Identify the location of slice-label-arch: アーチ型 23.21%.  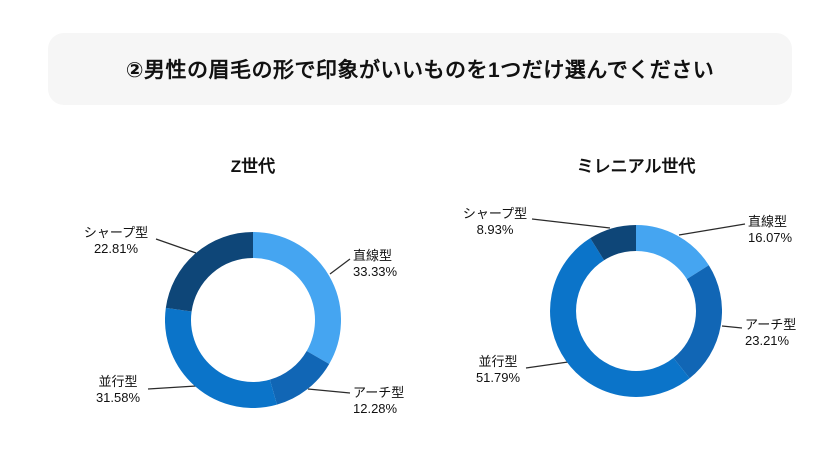
(785, 332).